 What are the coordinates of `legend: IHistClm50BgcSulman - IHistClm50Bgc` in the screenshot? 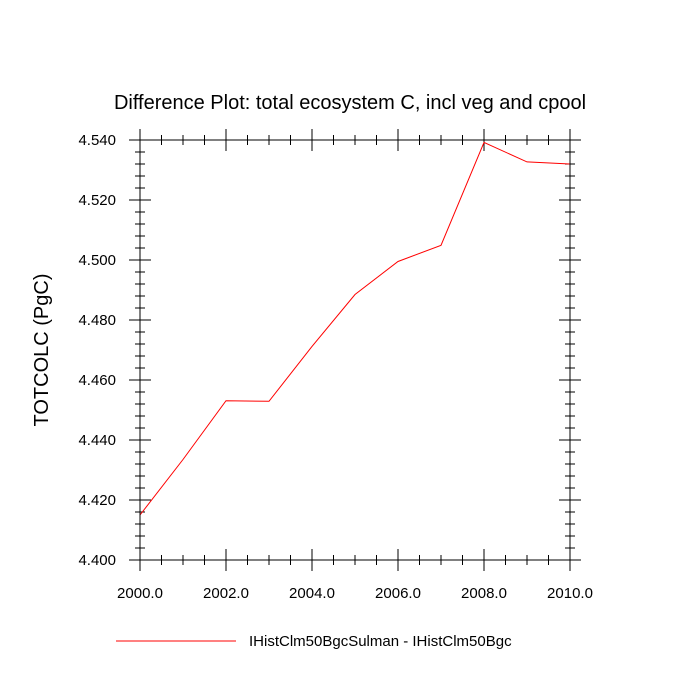 It's located at (314, 641).